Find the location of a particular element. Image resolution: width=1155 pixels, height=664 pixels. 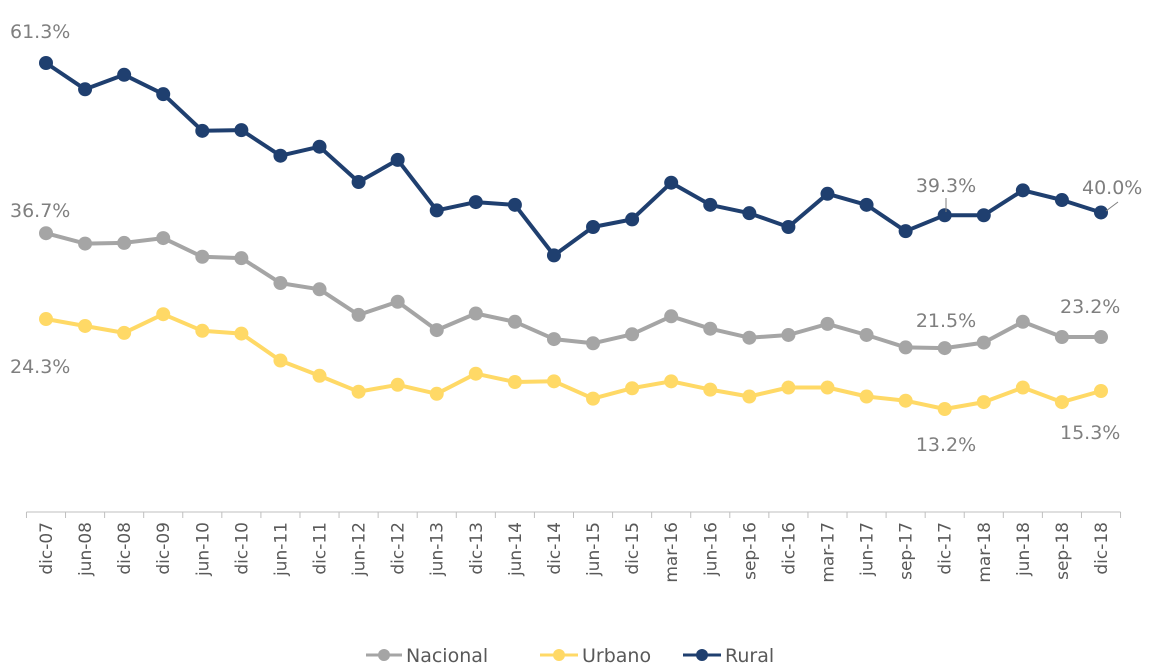

x-tick-label: dic-18 is located at coordinates (1102, 548).